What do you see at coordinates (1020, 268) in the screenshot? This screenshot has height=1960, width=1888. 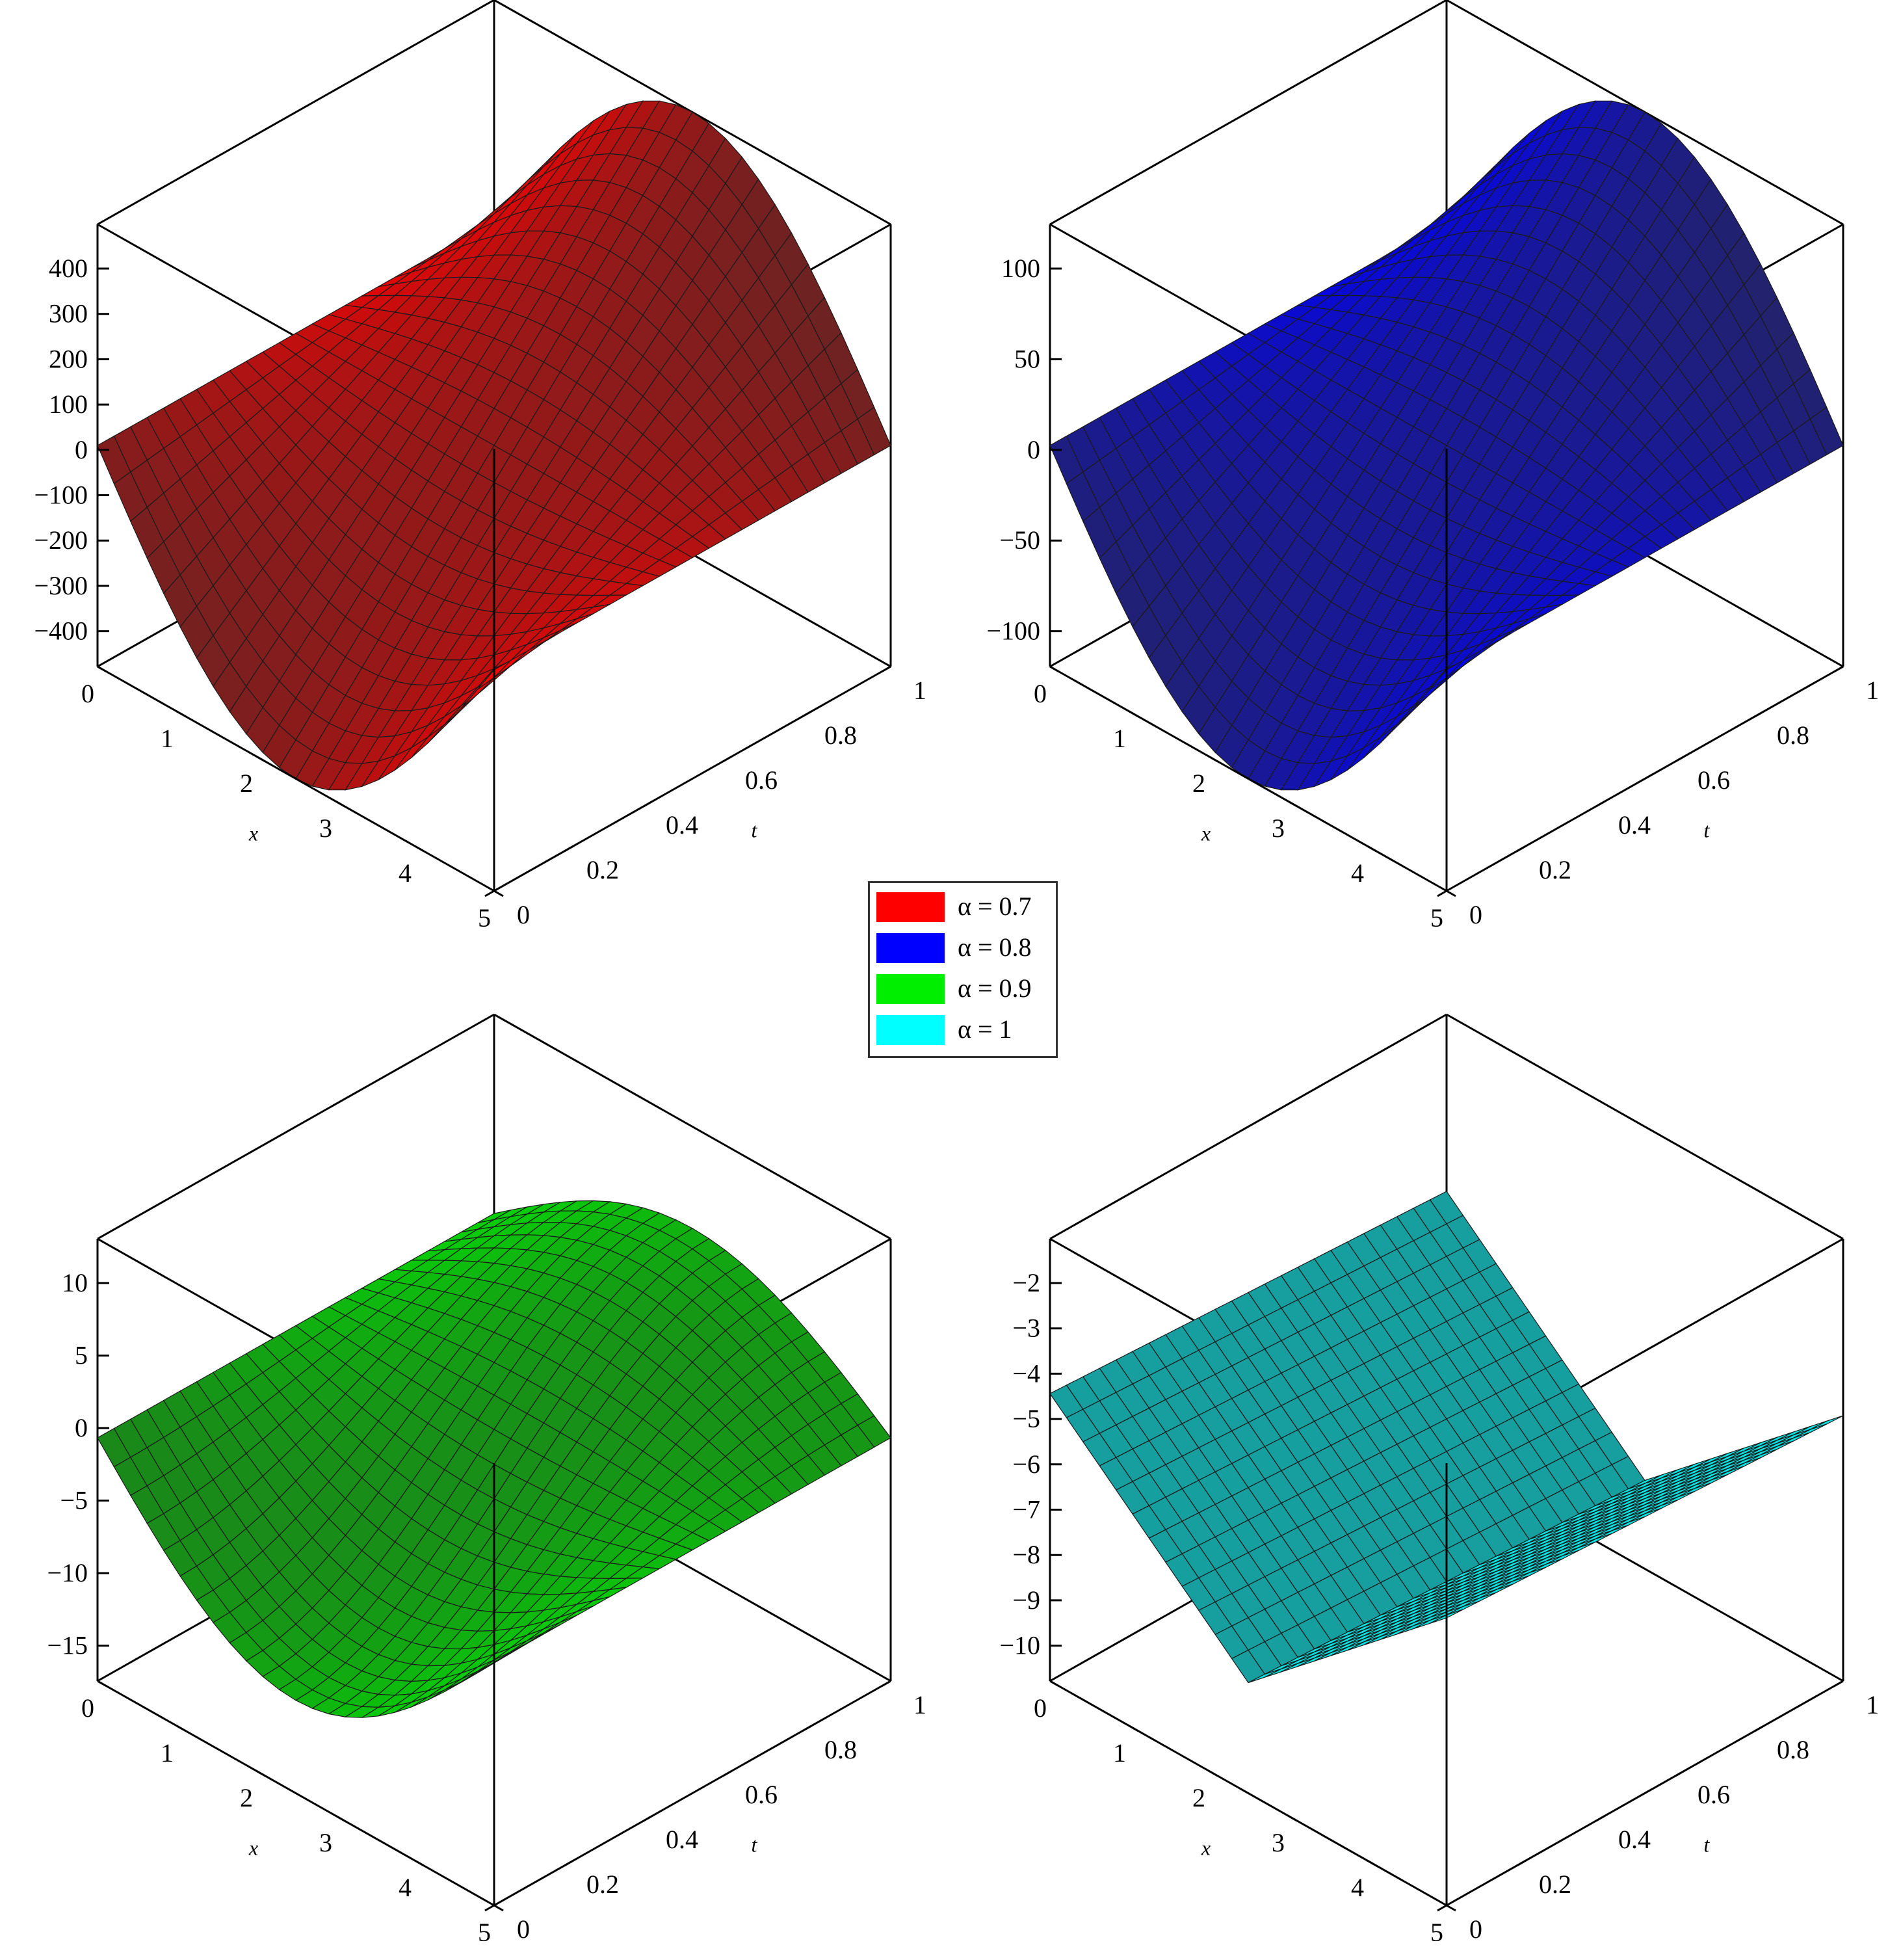 I see `z-tick-label: 100` at bounding box center [1020, 268].